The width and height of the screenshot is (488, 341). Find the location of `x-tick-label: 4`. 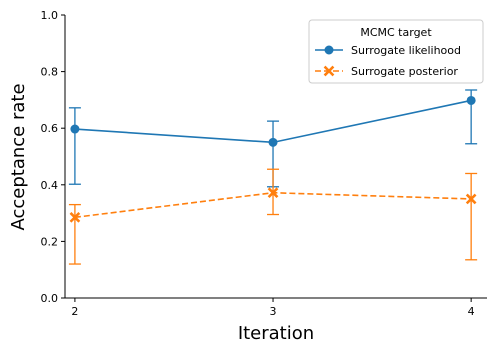

x-tick-label: 4 is located at coordinates (471, 311).